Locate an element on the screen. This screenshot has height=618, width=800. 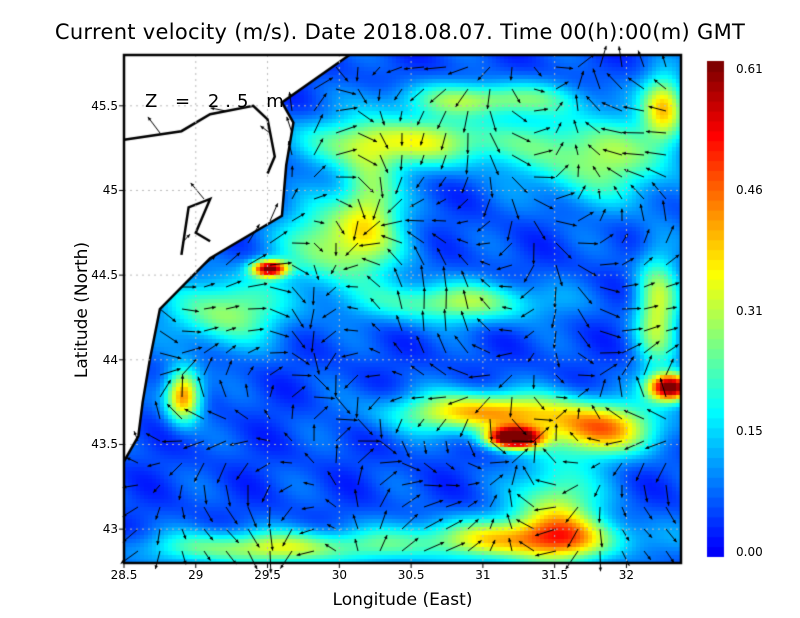
y-tick-label: 45.5 is located at coordinates (104, 105).